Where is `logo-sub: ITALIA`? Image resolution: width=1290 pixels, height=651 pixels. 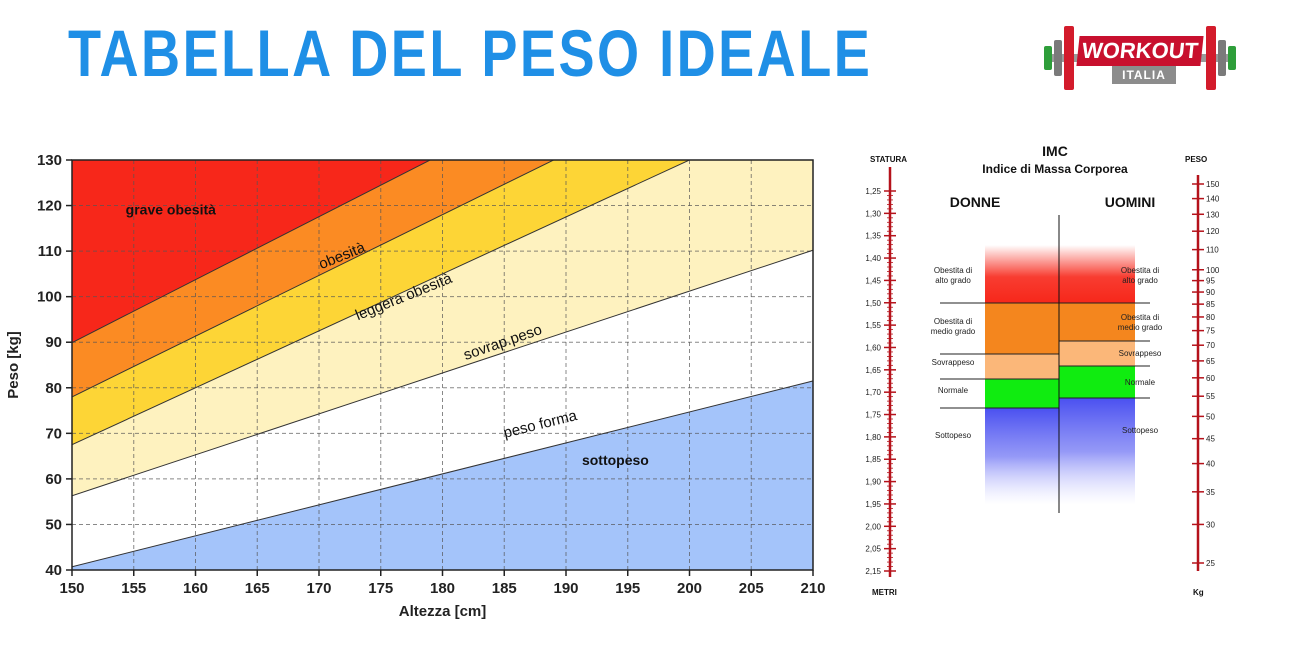
logo-sub: ITALIA is located at coordinates (1144, 75).